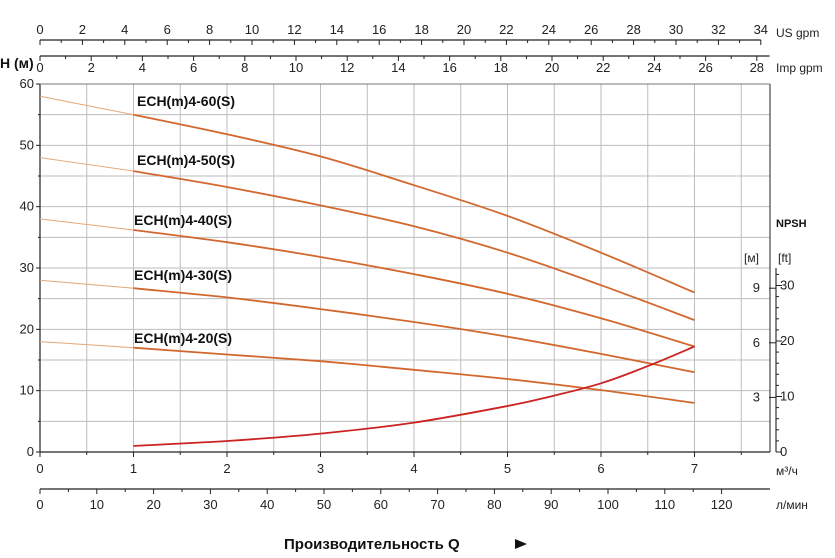 This screenshot has height=558, width=835. What do you see at coordinates (799, 68) in the screenshot?
I see `imp-gpm-unit: Imp gpm` at bounding box center [799, 68].